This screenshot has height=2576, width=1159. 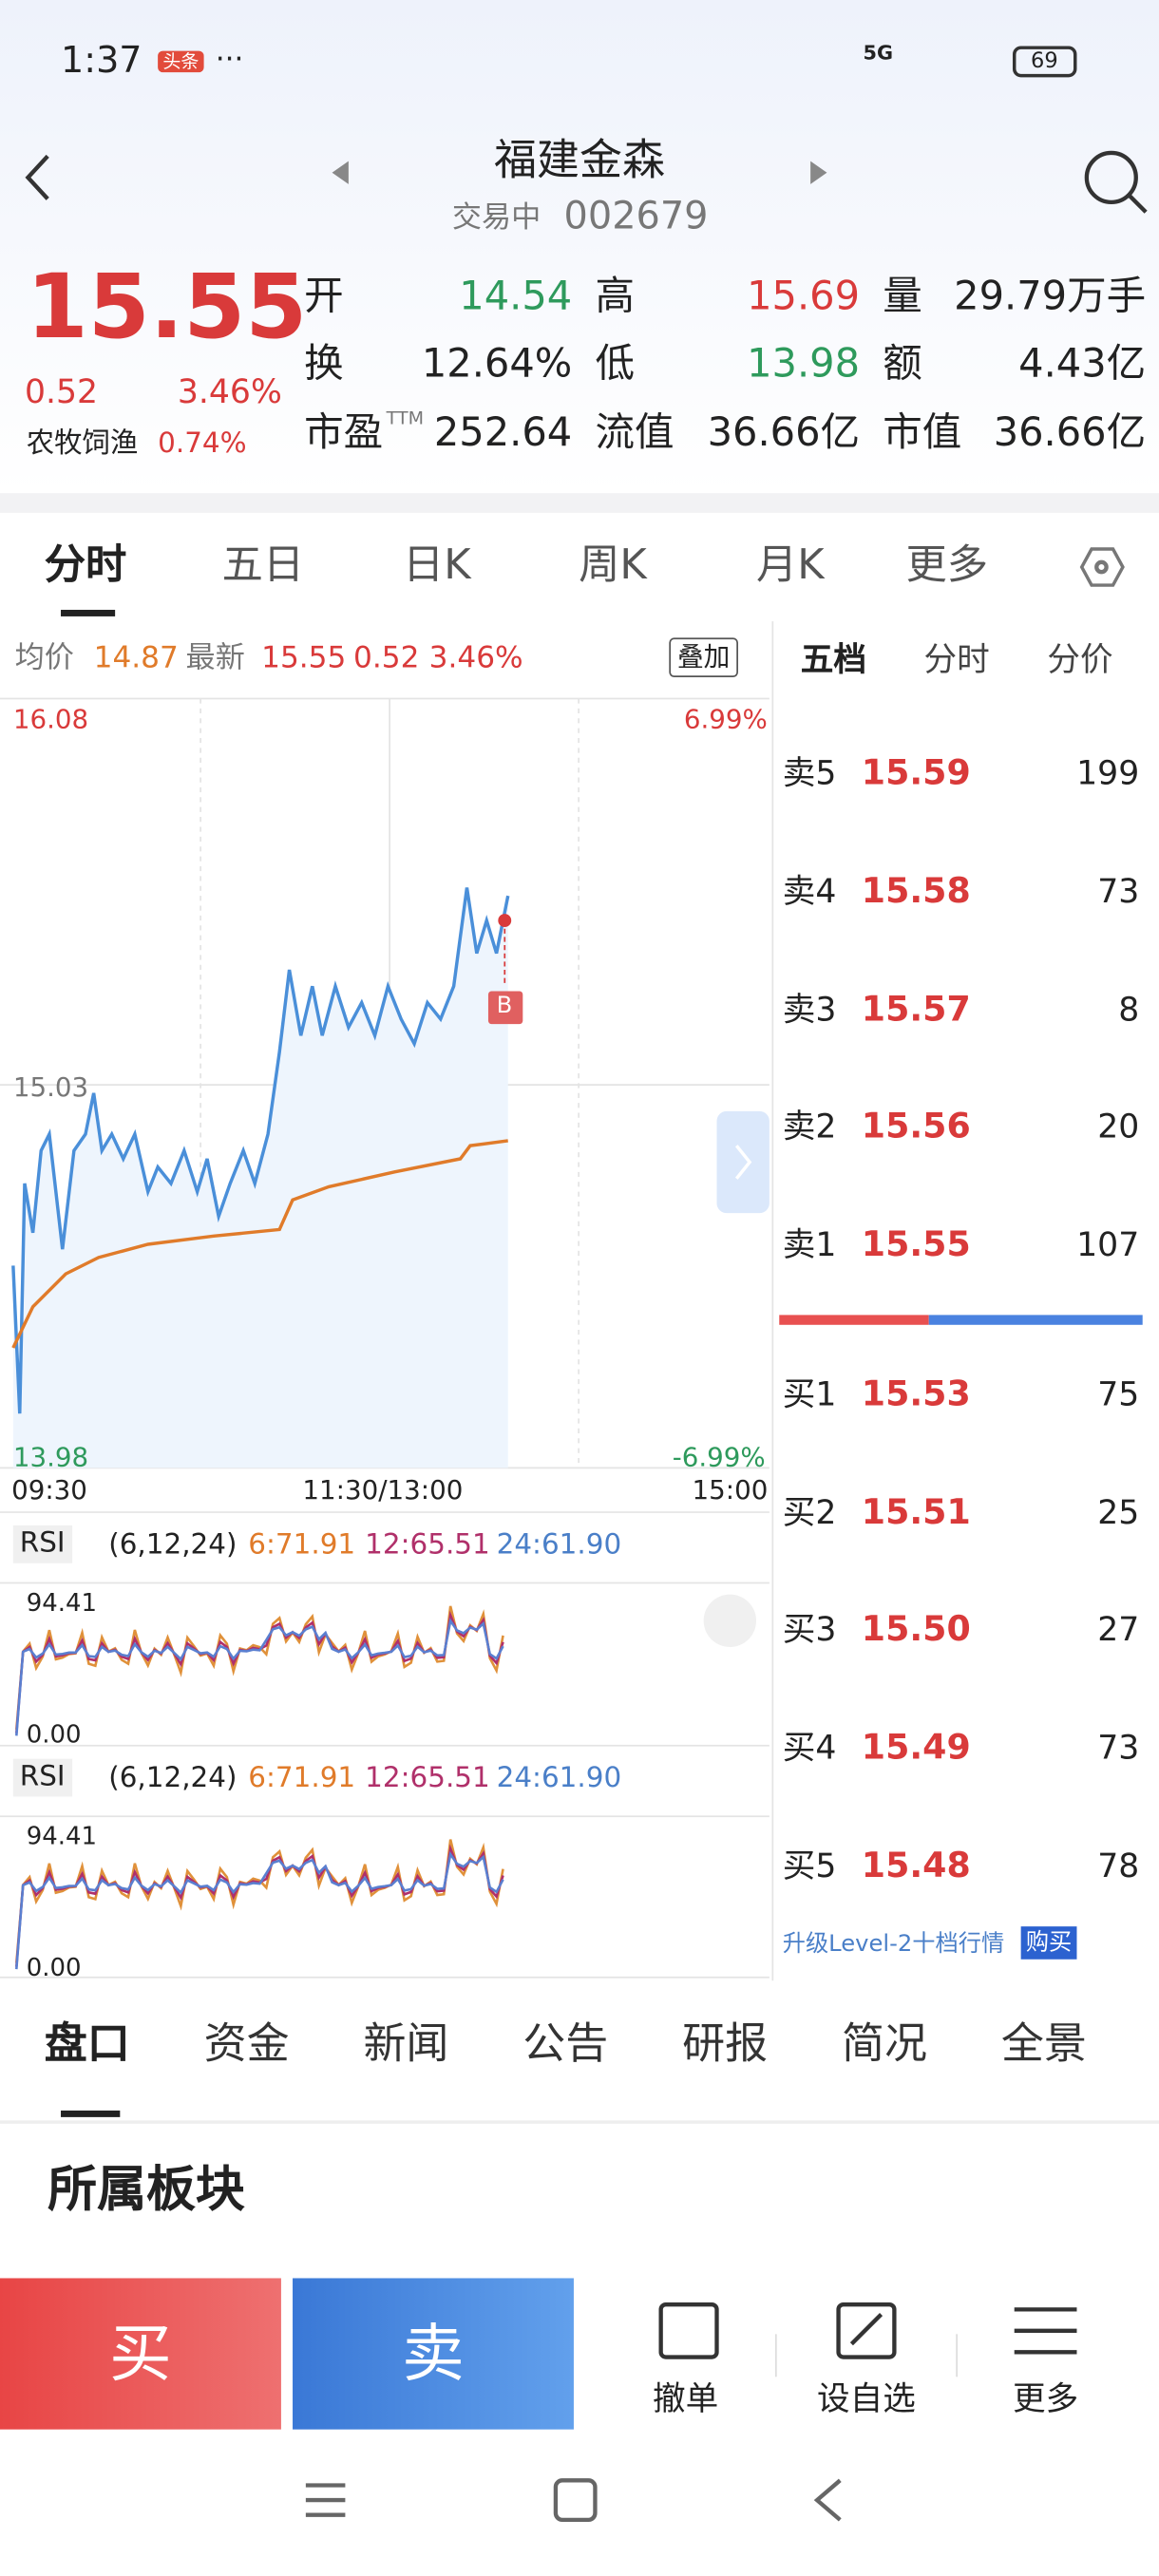 I want to click on rsi-6: 6:71.91, so click(x=302, y=1778).